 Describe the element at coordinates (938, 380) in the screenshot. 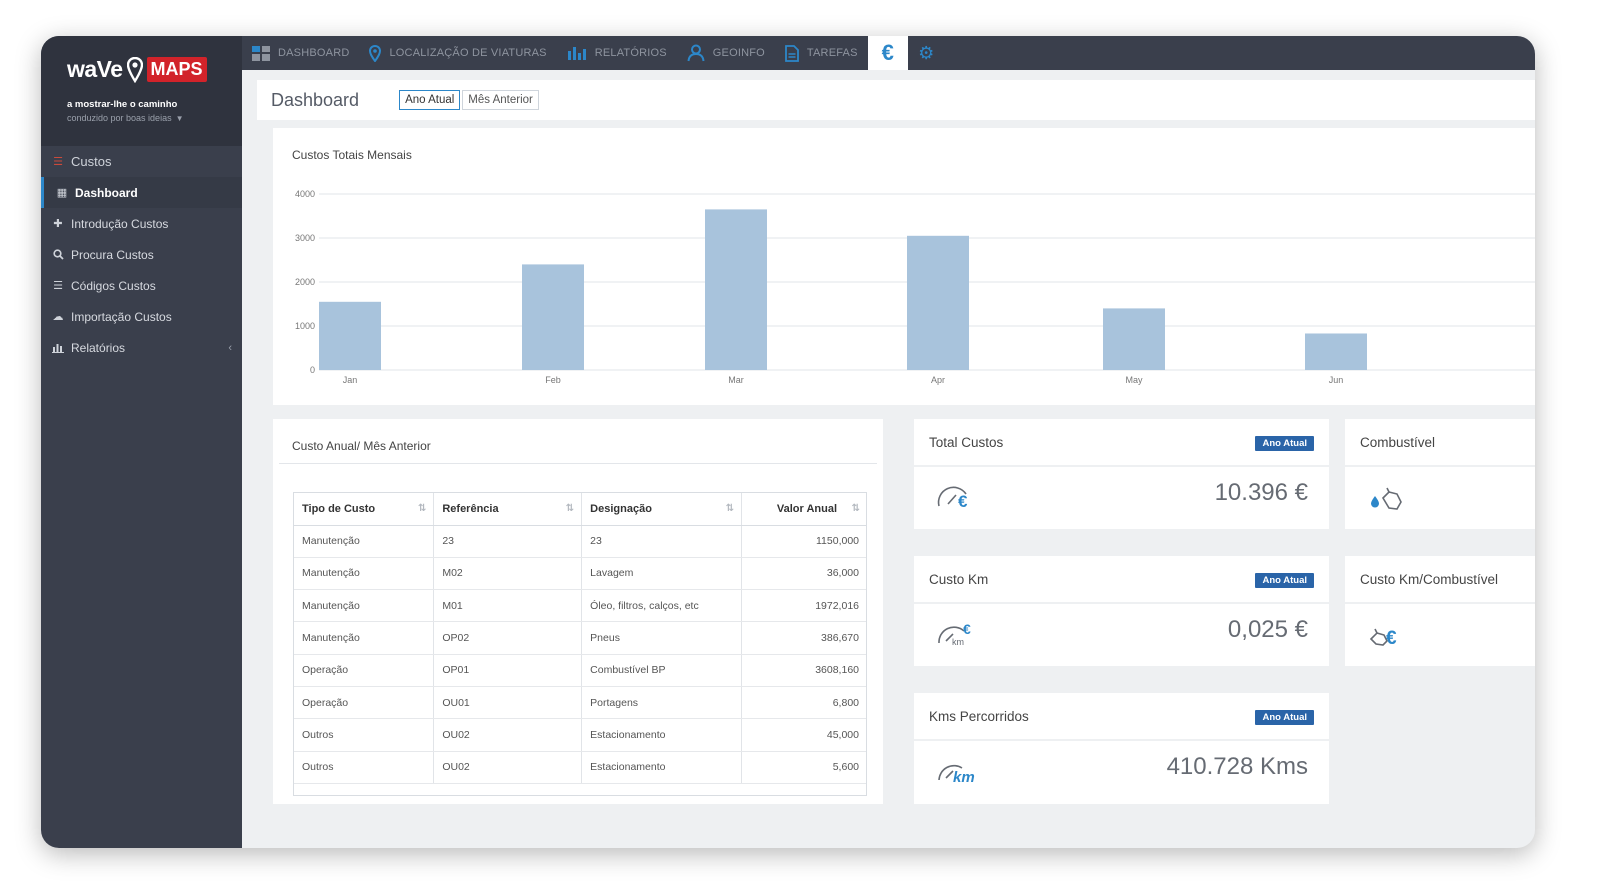

I see `x-tick-label: Apr` at that location.